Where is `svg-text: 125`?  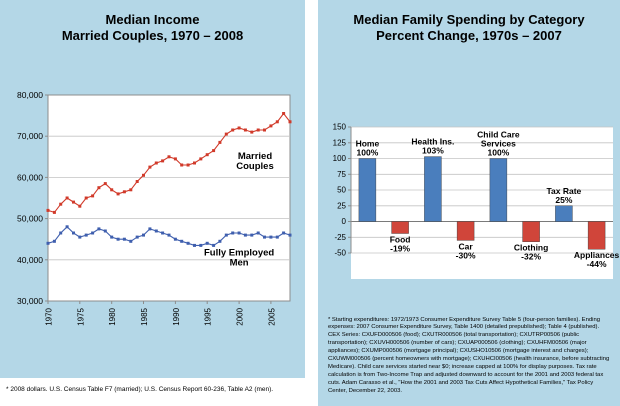 svg-text: 125 is located at coordinates (340, 142).